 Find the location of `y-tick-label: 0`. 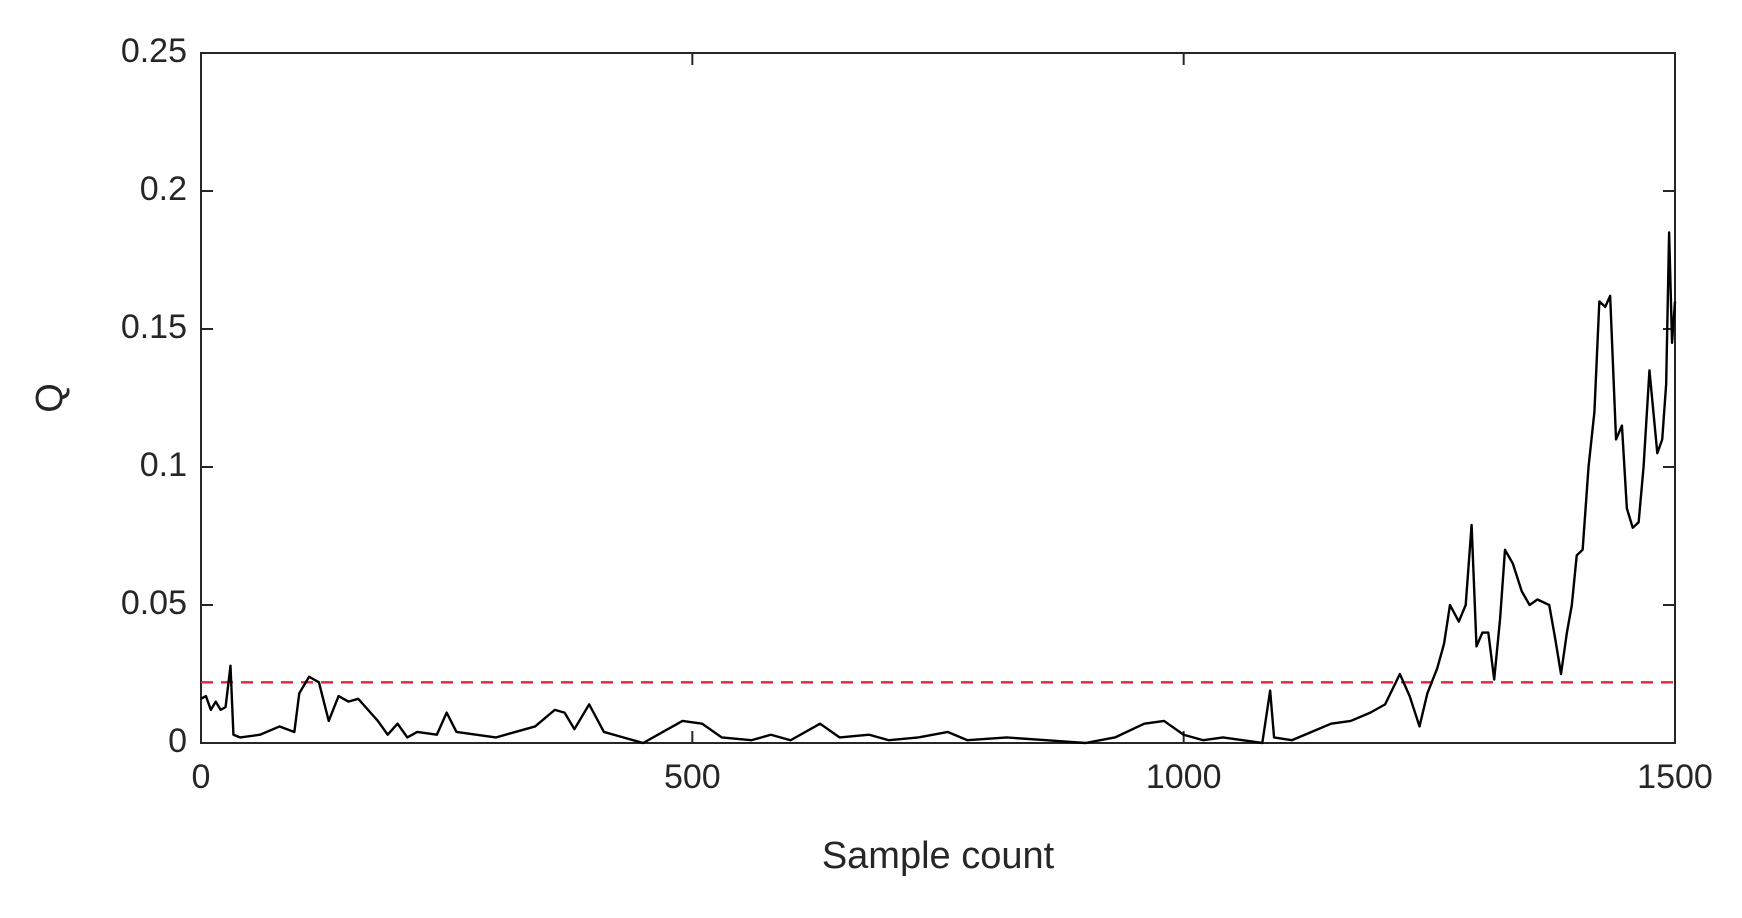

y-tick-label: 0 is located at coordinates (177, 741).